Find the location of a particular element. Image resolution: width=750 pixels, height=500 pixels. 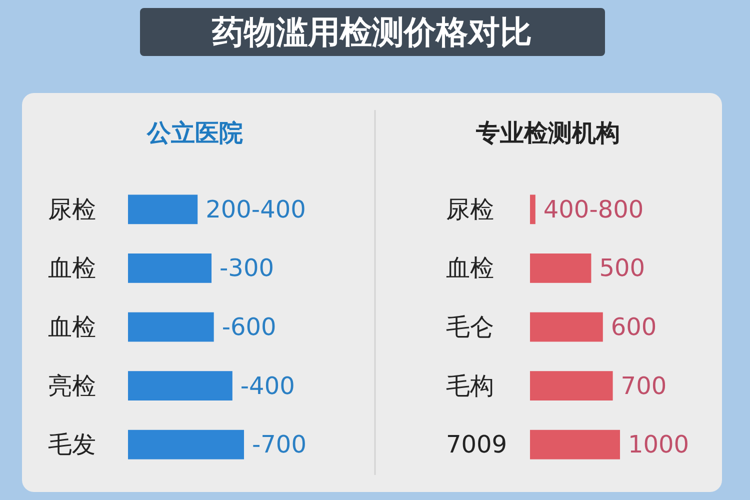

y-tick-label: 毛发 is located at coordinates (72, 444).